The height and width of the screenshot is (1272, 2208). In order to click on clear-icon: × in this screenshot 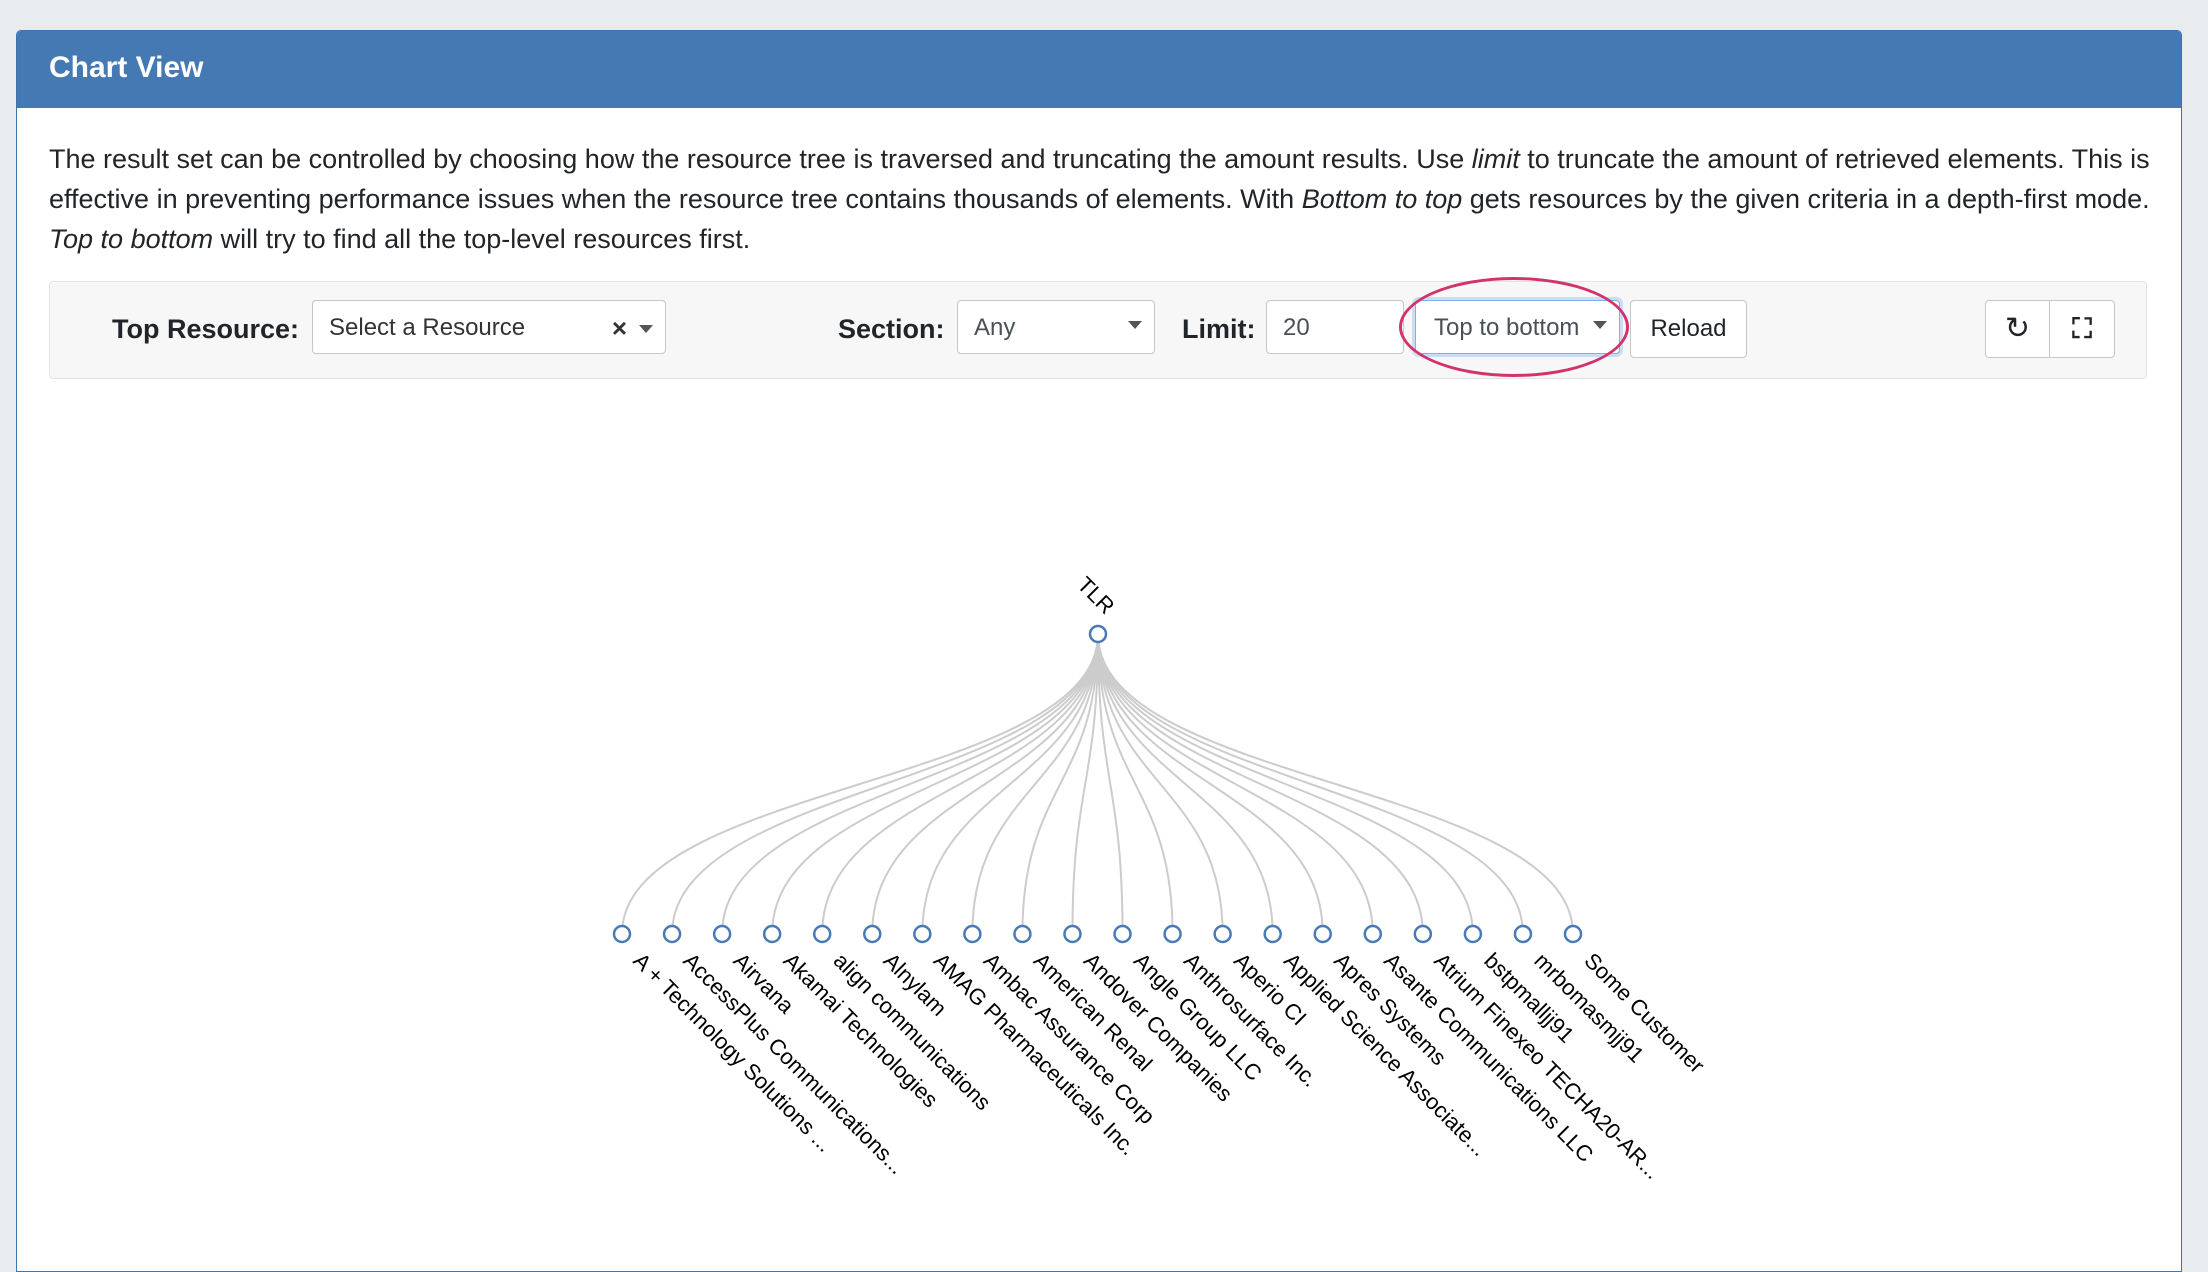, I will do `click(619, 328)`.